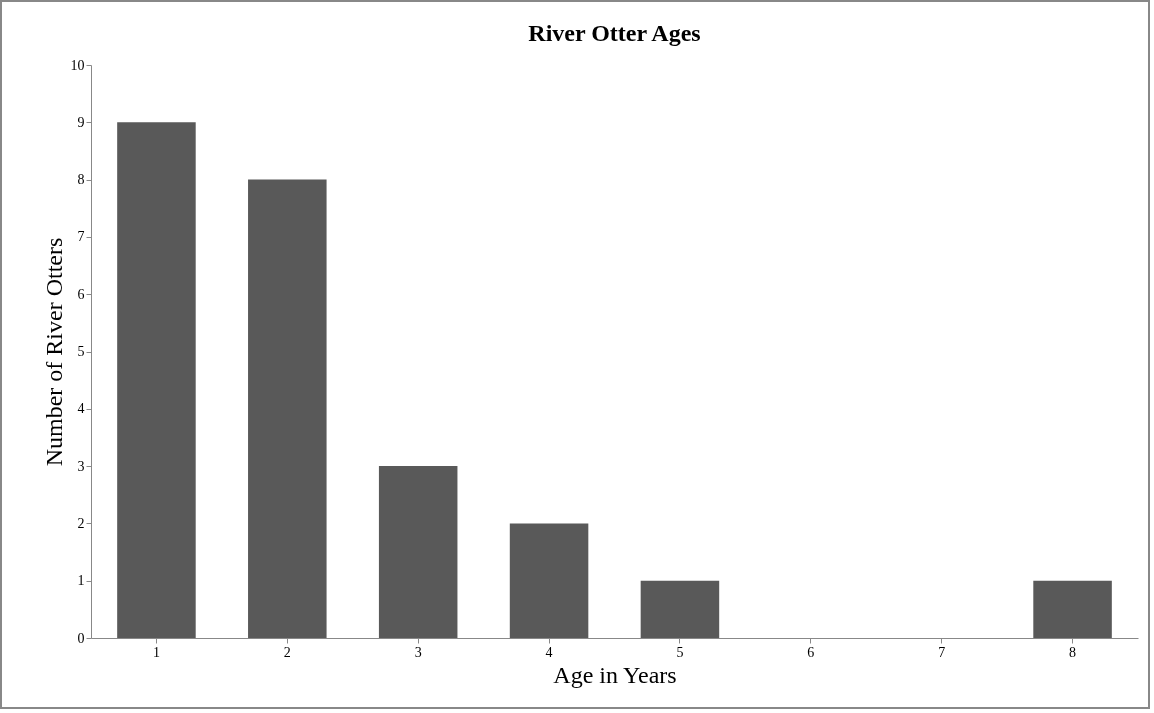 The image size is (1154, 713). Describe the element at coordinates (615, 674) in the screenshot. I see `x-axis-title: Age in Years` at that location.